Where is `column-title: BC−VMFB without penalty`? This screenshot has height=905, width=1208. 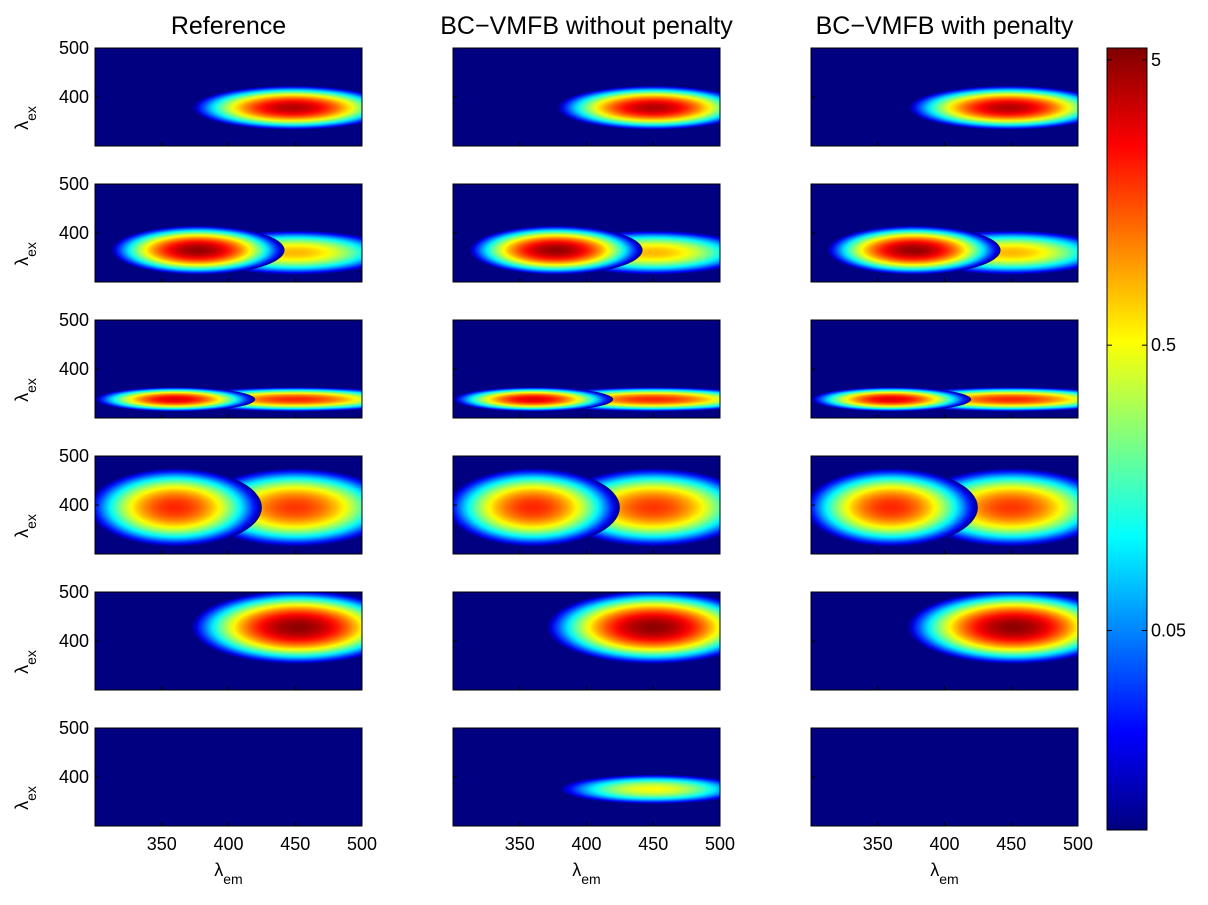 column-title: BC−VMFB without penalty is located at coordinates (586, 26).